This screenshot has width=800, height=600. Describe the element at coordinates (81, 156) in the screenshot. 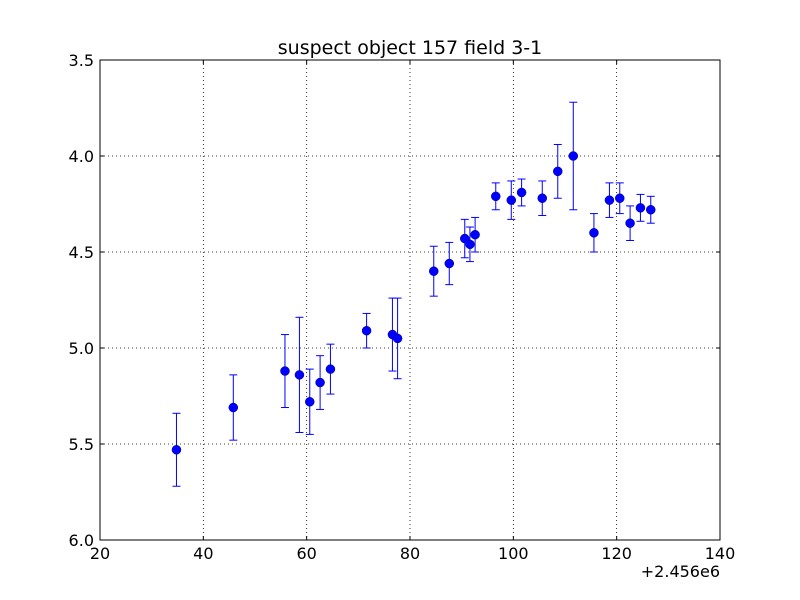

I see `y-tick-label: 4.0` at that location.